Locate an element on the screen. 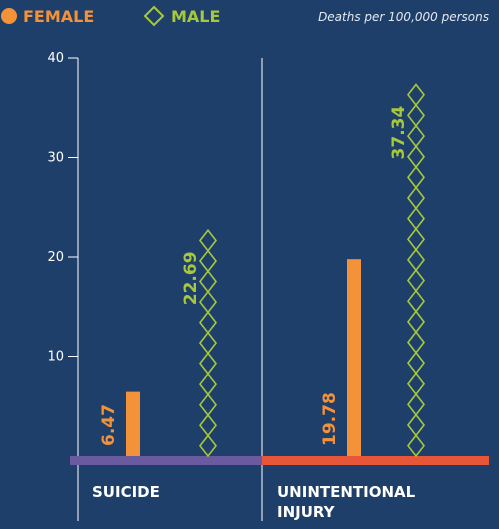 Image resolution: width=499 pixels, height=529 pixels. male-value-label: 37.34 is located at coordinates (399, 133).